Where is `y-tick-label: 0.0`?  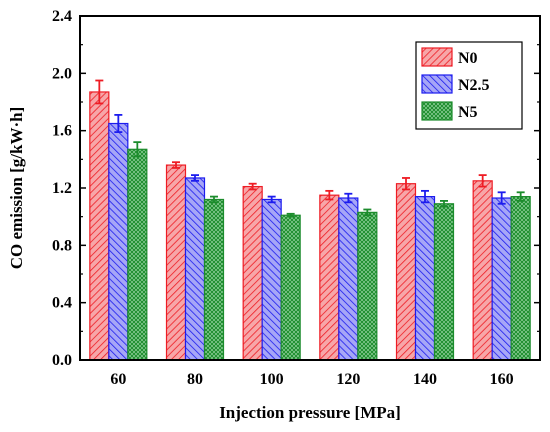 y-tick-label: 0.0 is located at coordinates (62, 360).